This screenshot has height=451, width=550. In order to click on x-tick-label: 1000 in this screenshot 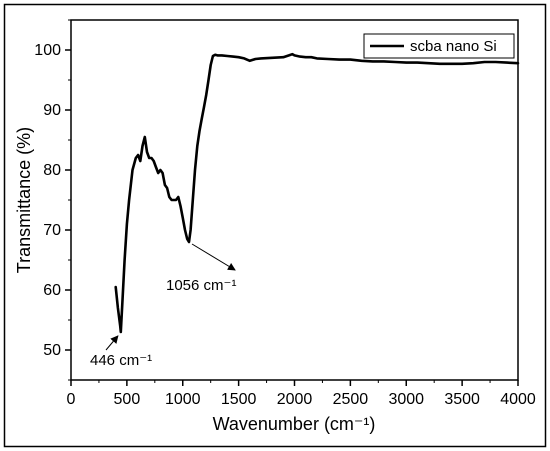, I will do `click(183, 399)`.